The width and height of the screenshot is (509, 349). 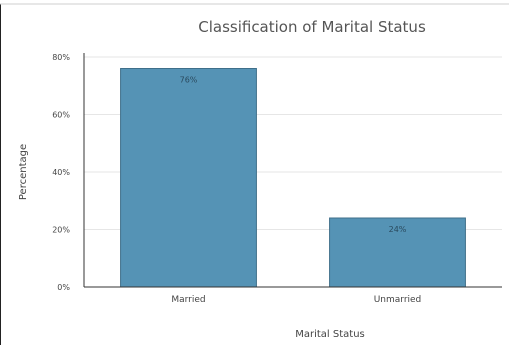 I want to click on y-tick-label: 0%, so click(x=63, y=287).